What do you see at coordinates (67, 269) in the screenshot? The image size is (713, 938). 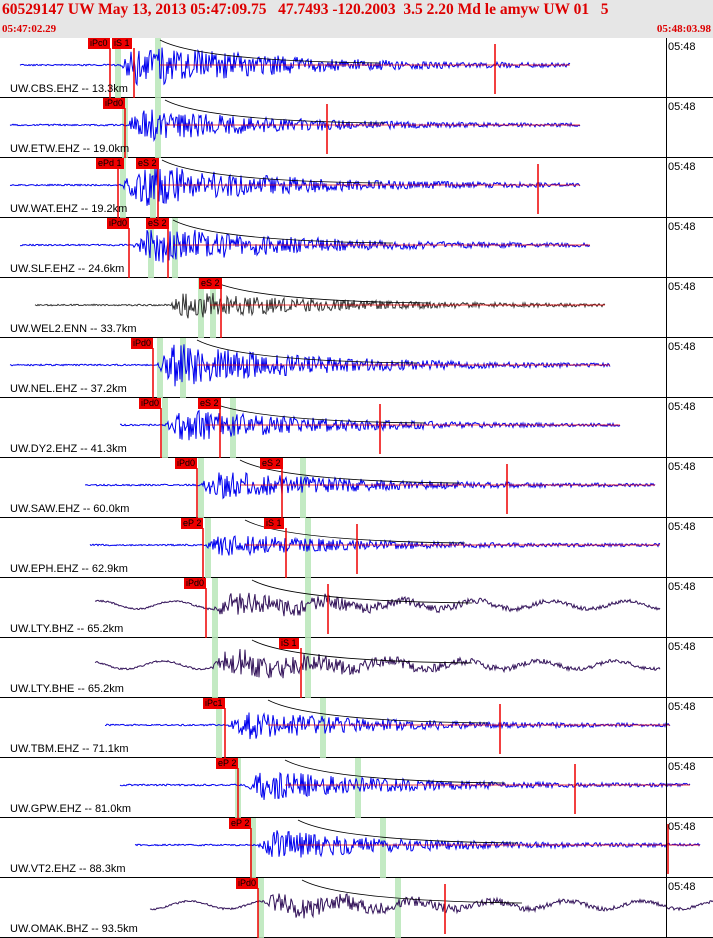 I see `station-label: UW.SLF.EHZ -- 24.6km` at bounding box center [67, 269].